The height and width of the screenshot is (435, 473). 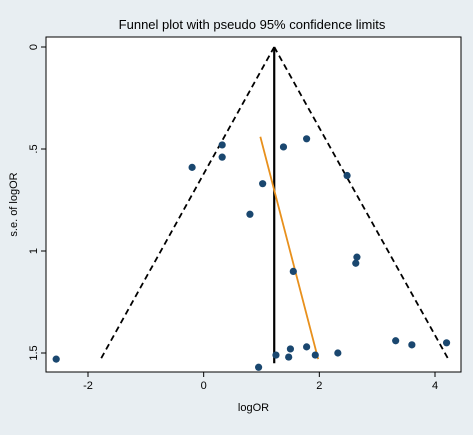 What do you see at coordinates (34, 148) in the screenshot?
I see `y-tick-label: .5` at bounding box center [34, 148].